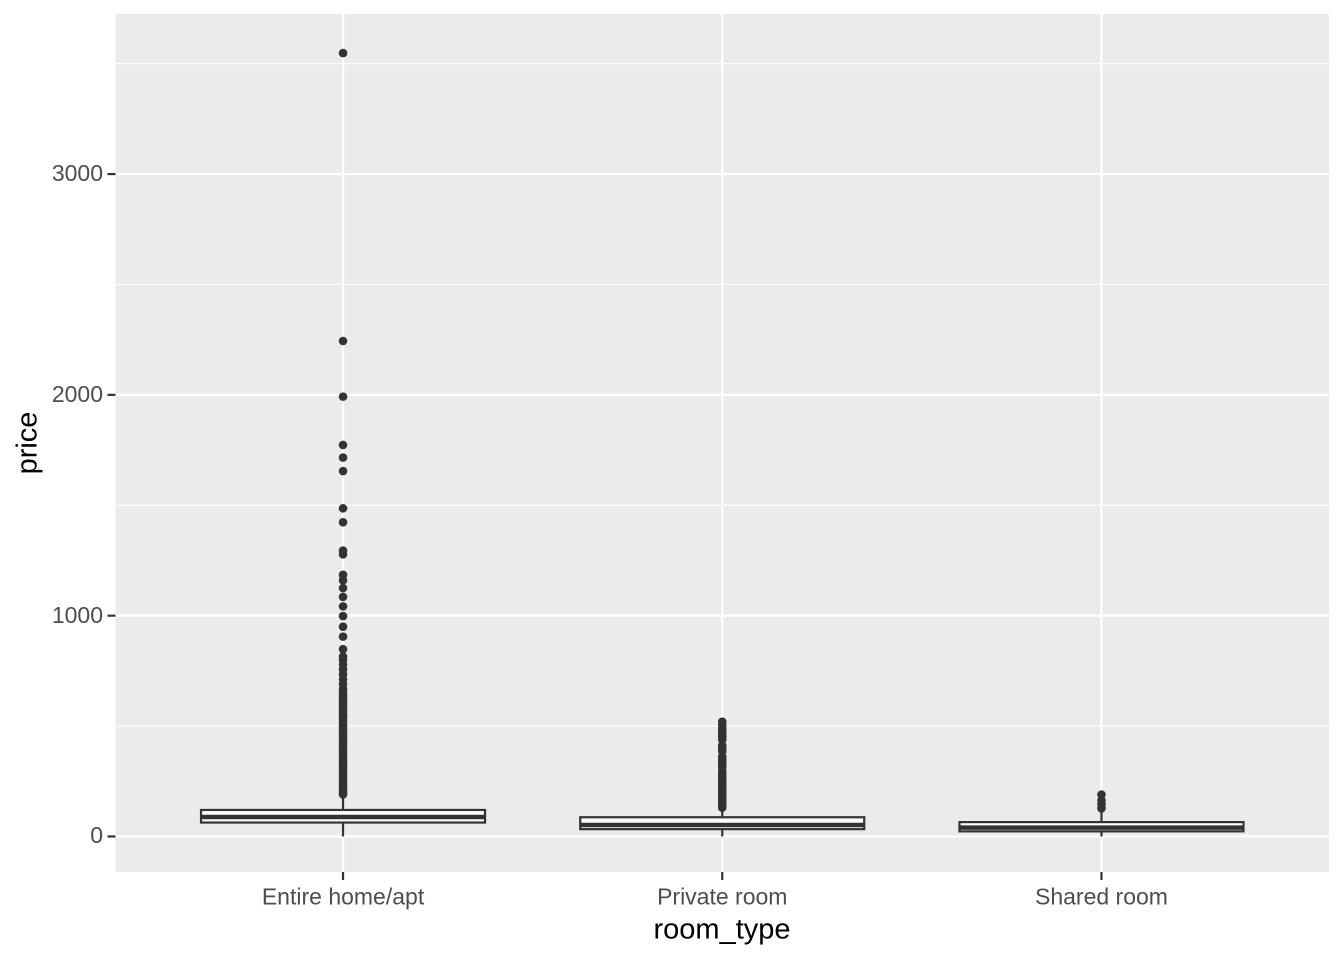 This screenshot has width=1344, height=960. I want to click on y-tick-label: 1000, so click(77, 614).